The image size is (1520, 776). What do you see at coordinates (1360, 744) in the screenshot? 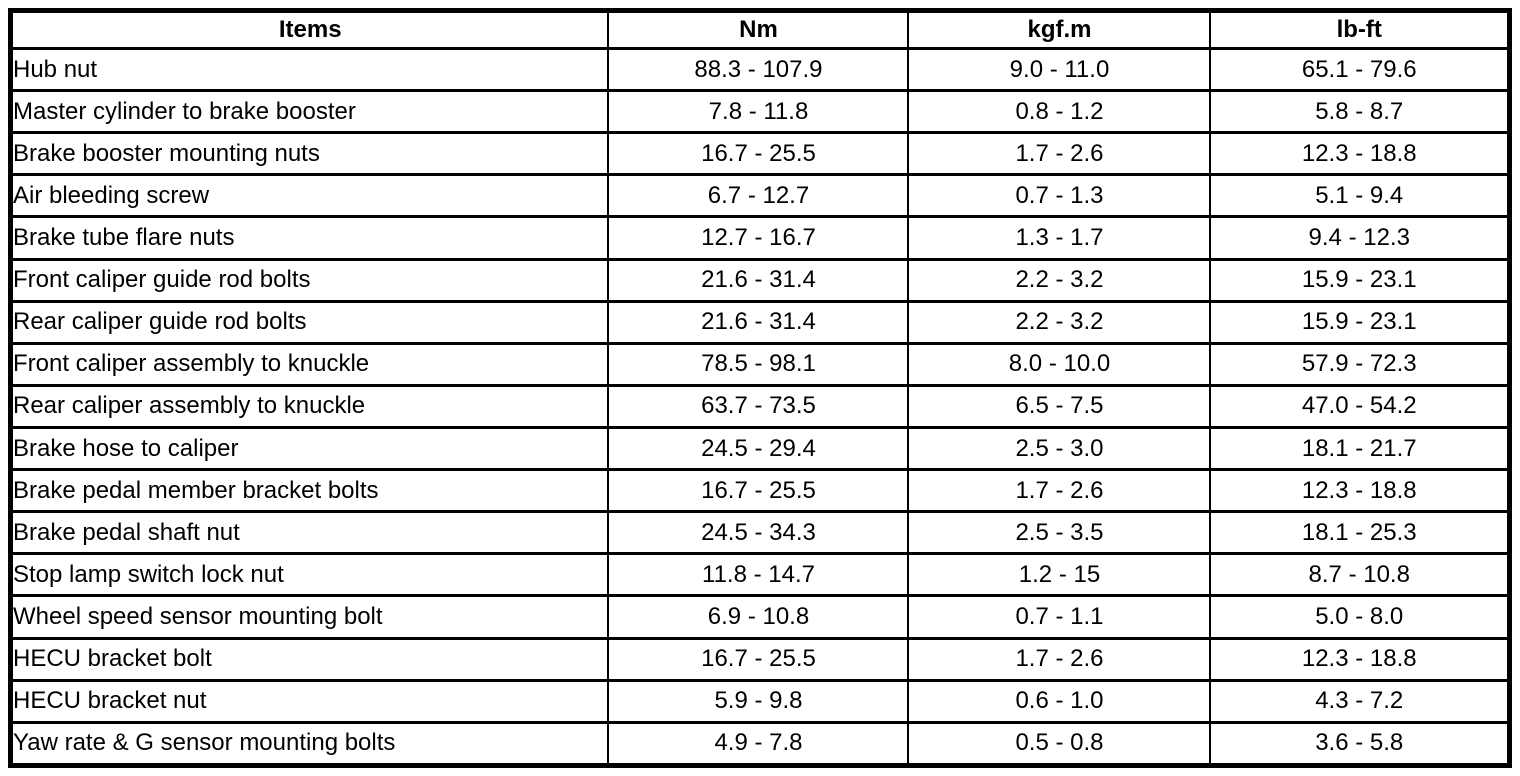
I see `cell-lbft: 3.6 - 5.8` at bounding box center [1360, 744].